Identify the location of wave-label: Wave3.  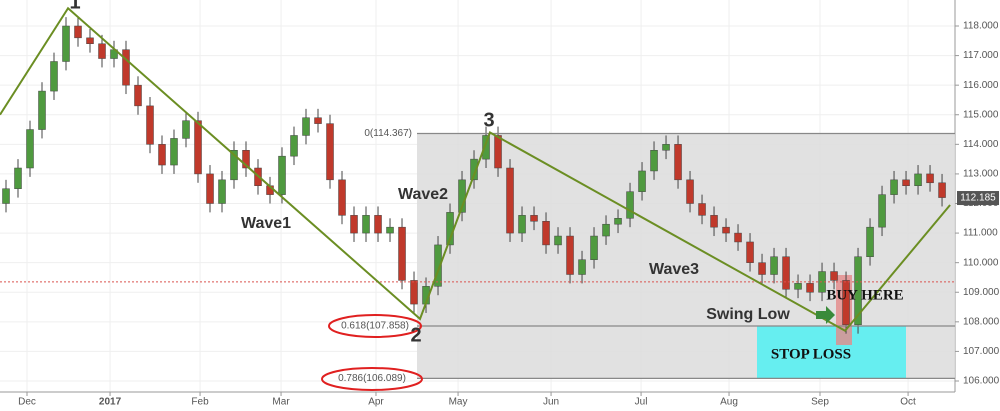
(674, 269).